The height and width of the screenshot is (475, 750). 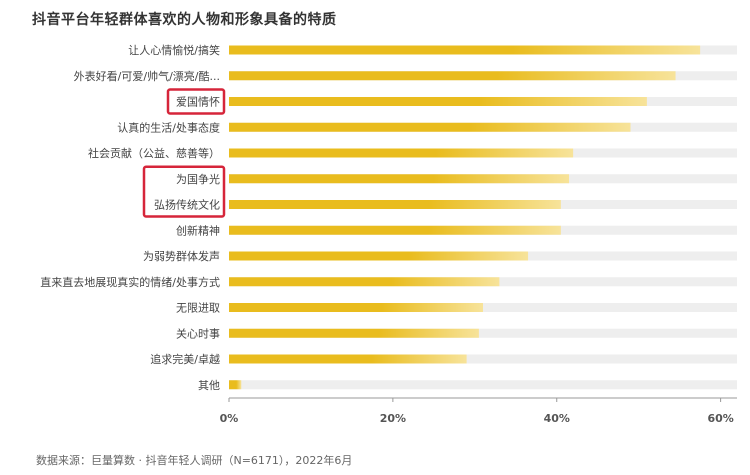 What do you see at coordinates (154, 153) in the screenshot?
I see `category-label: 社会贡献（公益、慈善等）` at bounding box center [154, 153].